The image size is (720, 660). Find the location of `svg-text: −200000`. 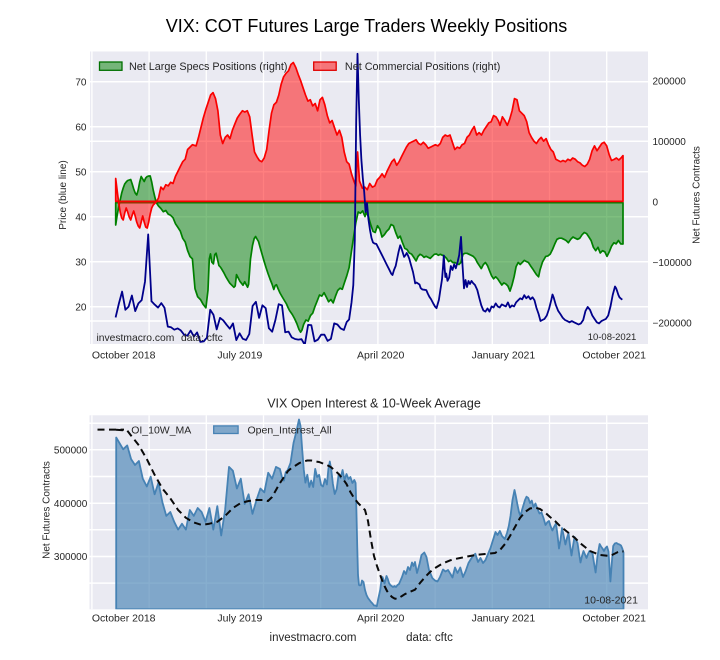

svg-text: −200000 is located at coordinates (673, 323).